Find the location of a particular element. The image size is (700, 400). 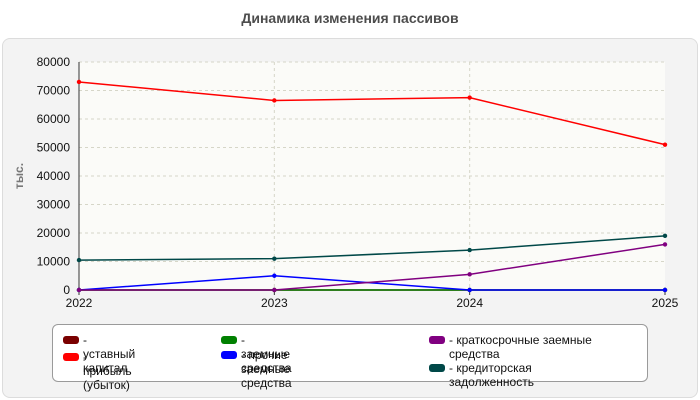

x-tick-label: 2022 is located at coordinates (79, 303).